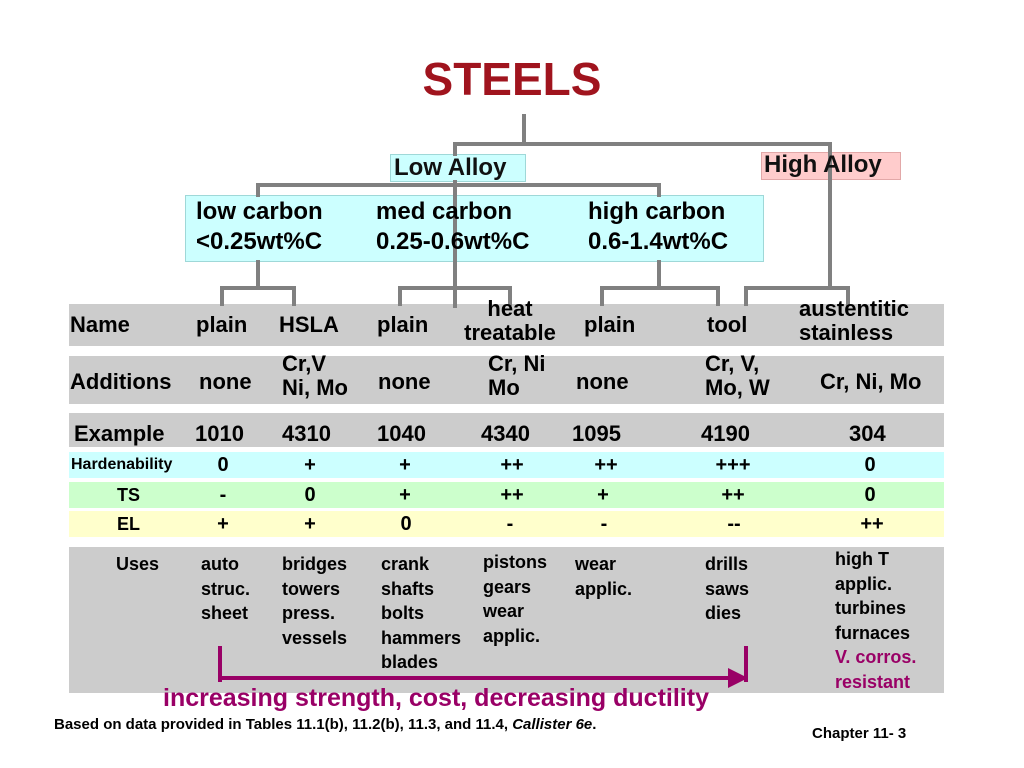  I want to click on row-label-uses: Uses, so click(138, 564).